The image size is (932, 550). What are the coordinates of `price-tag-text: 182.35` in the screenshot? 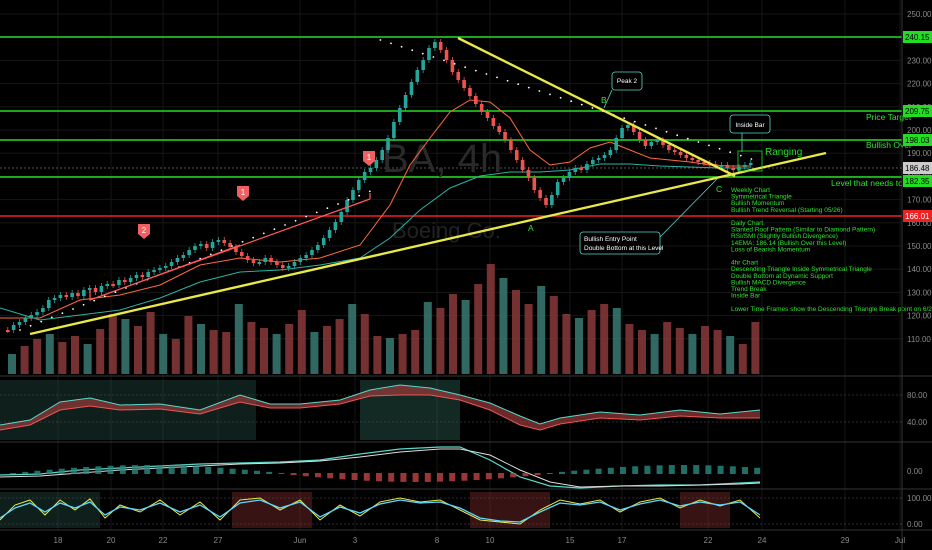 It's located at (917, 181).